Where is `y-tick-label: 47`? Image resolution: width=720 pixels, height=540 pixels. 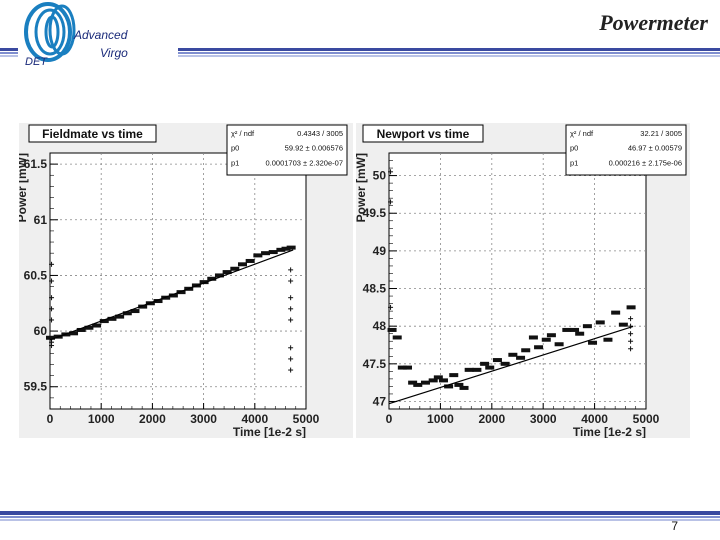
y-tick-label: 47 is located at coordinates (380, 401).